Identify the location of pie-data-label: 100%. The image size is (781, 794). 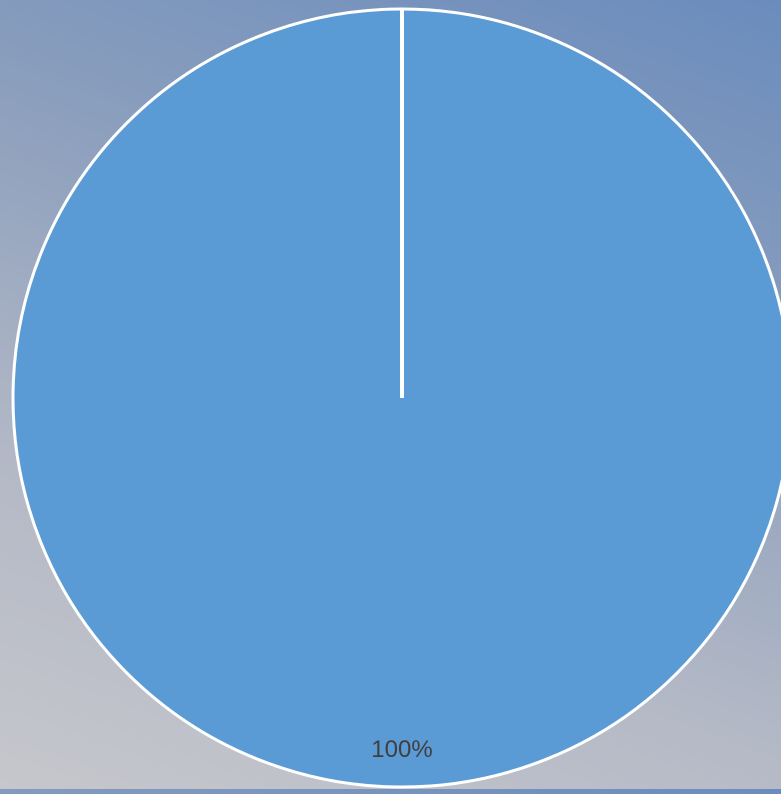
(401, 749).